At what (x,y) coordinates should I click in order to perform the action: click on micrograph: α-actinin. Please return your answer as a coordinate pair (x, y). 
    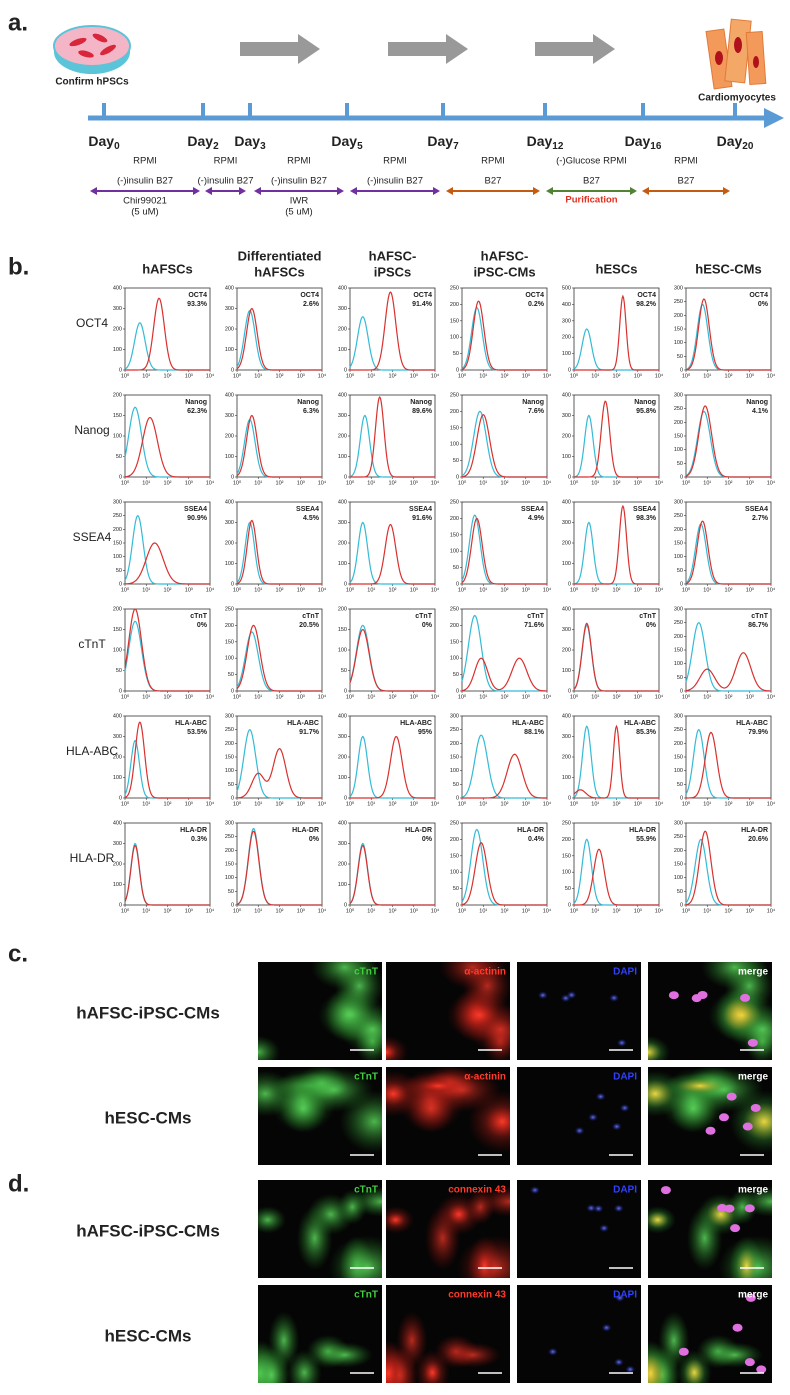
    Looking at the image, I should click on (448, 1011).